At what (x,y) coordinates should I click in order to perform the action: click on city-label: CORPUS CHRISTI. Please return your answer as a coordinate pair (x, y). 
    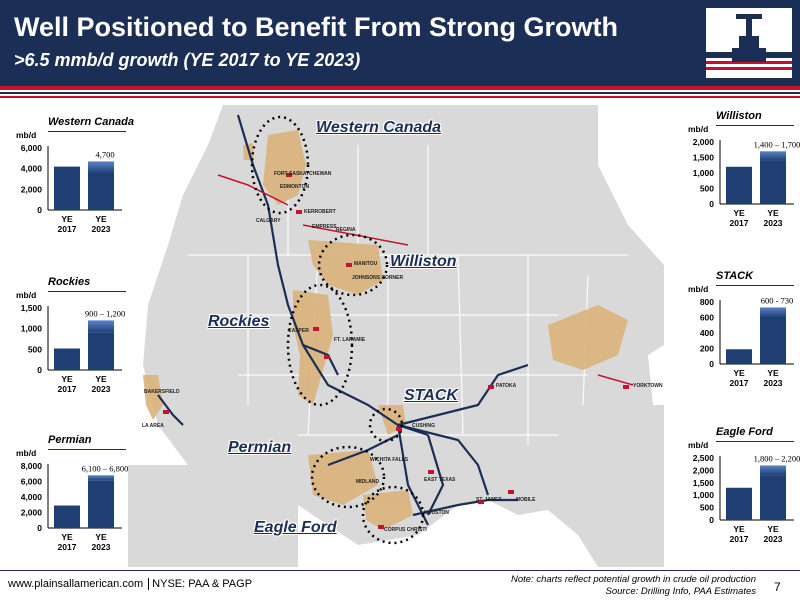
    Looking at the image, I should click on (405, 530).